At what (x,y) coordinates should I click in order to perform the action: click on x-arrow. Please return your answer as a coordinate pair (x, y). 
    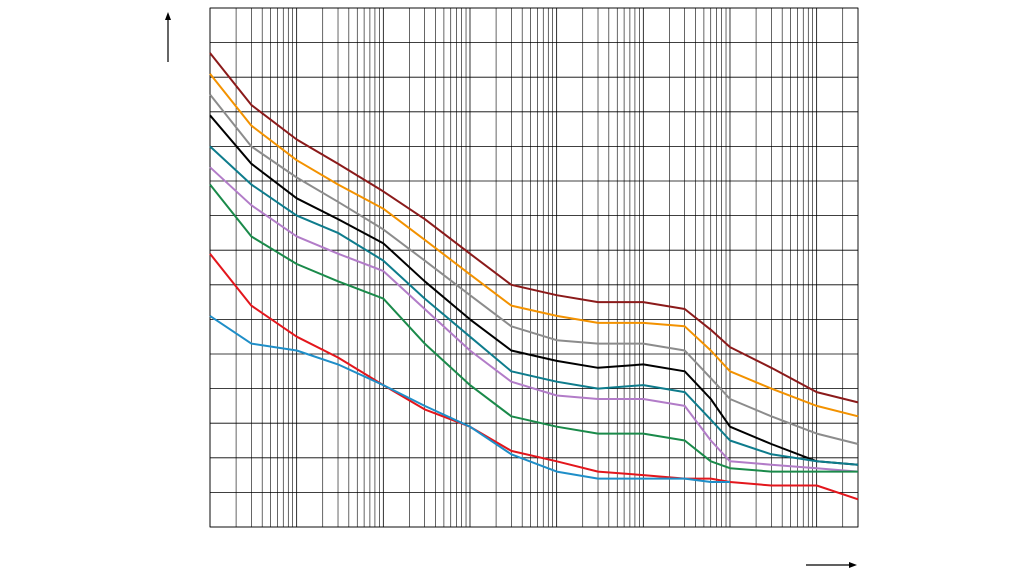
    Looking at the image, I should click on (831, 565).